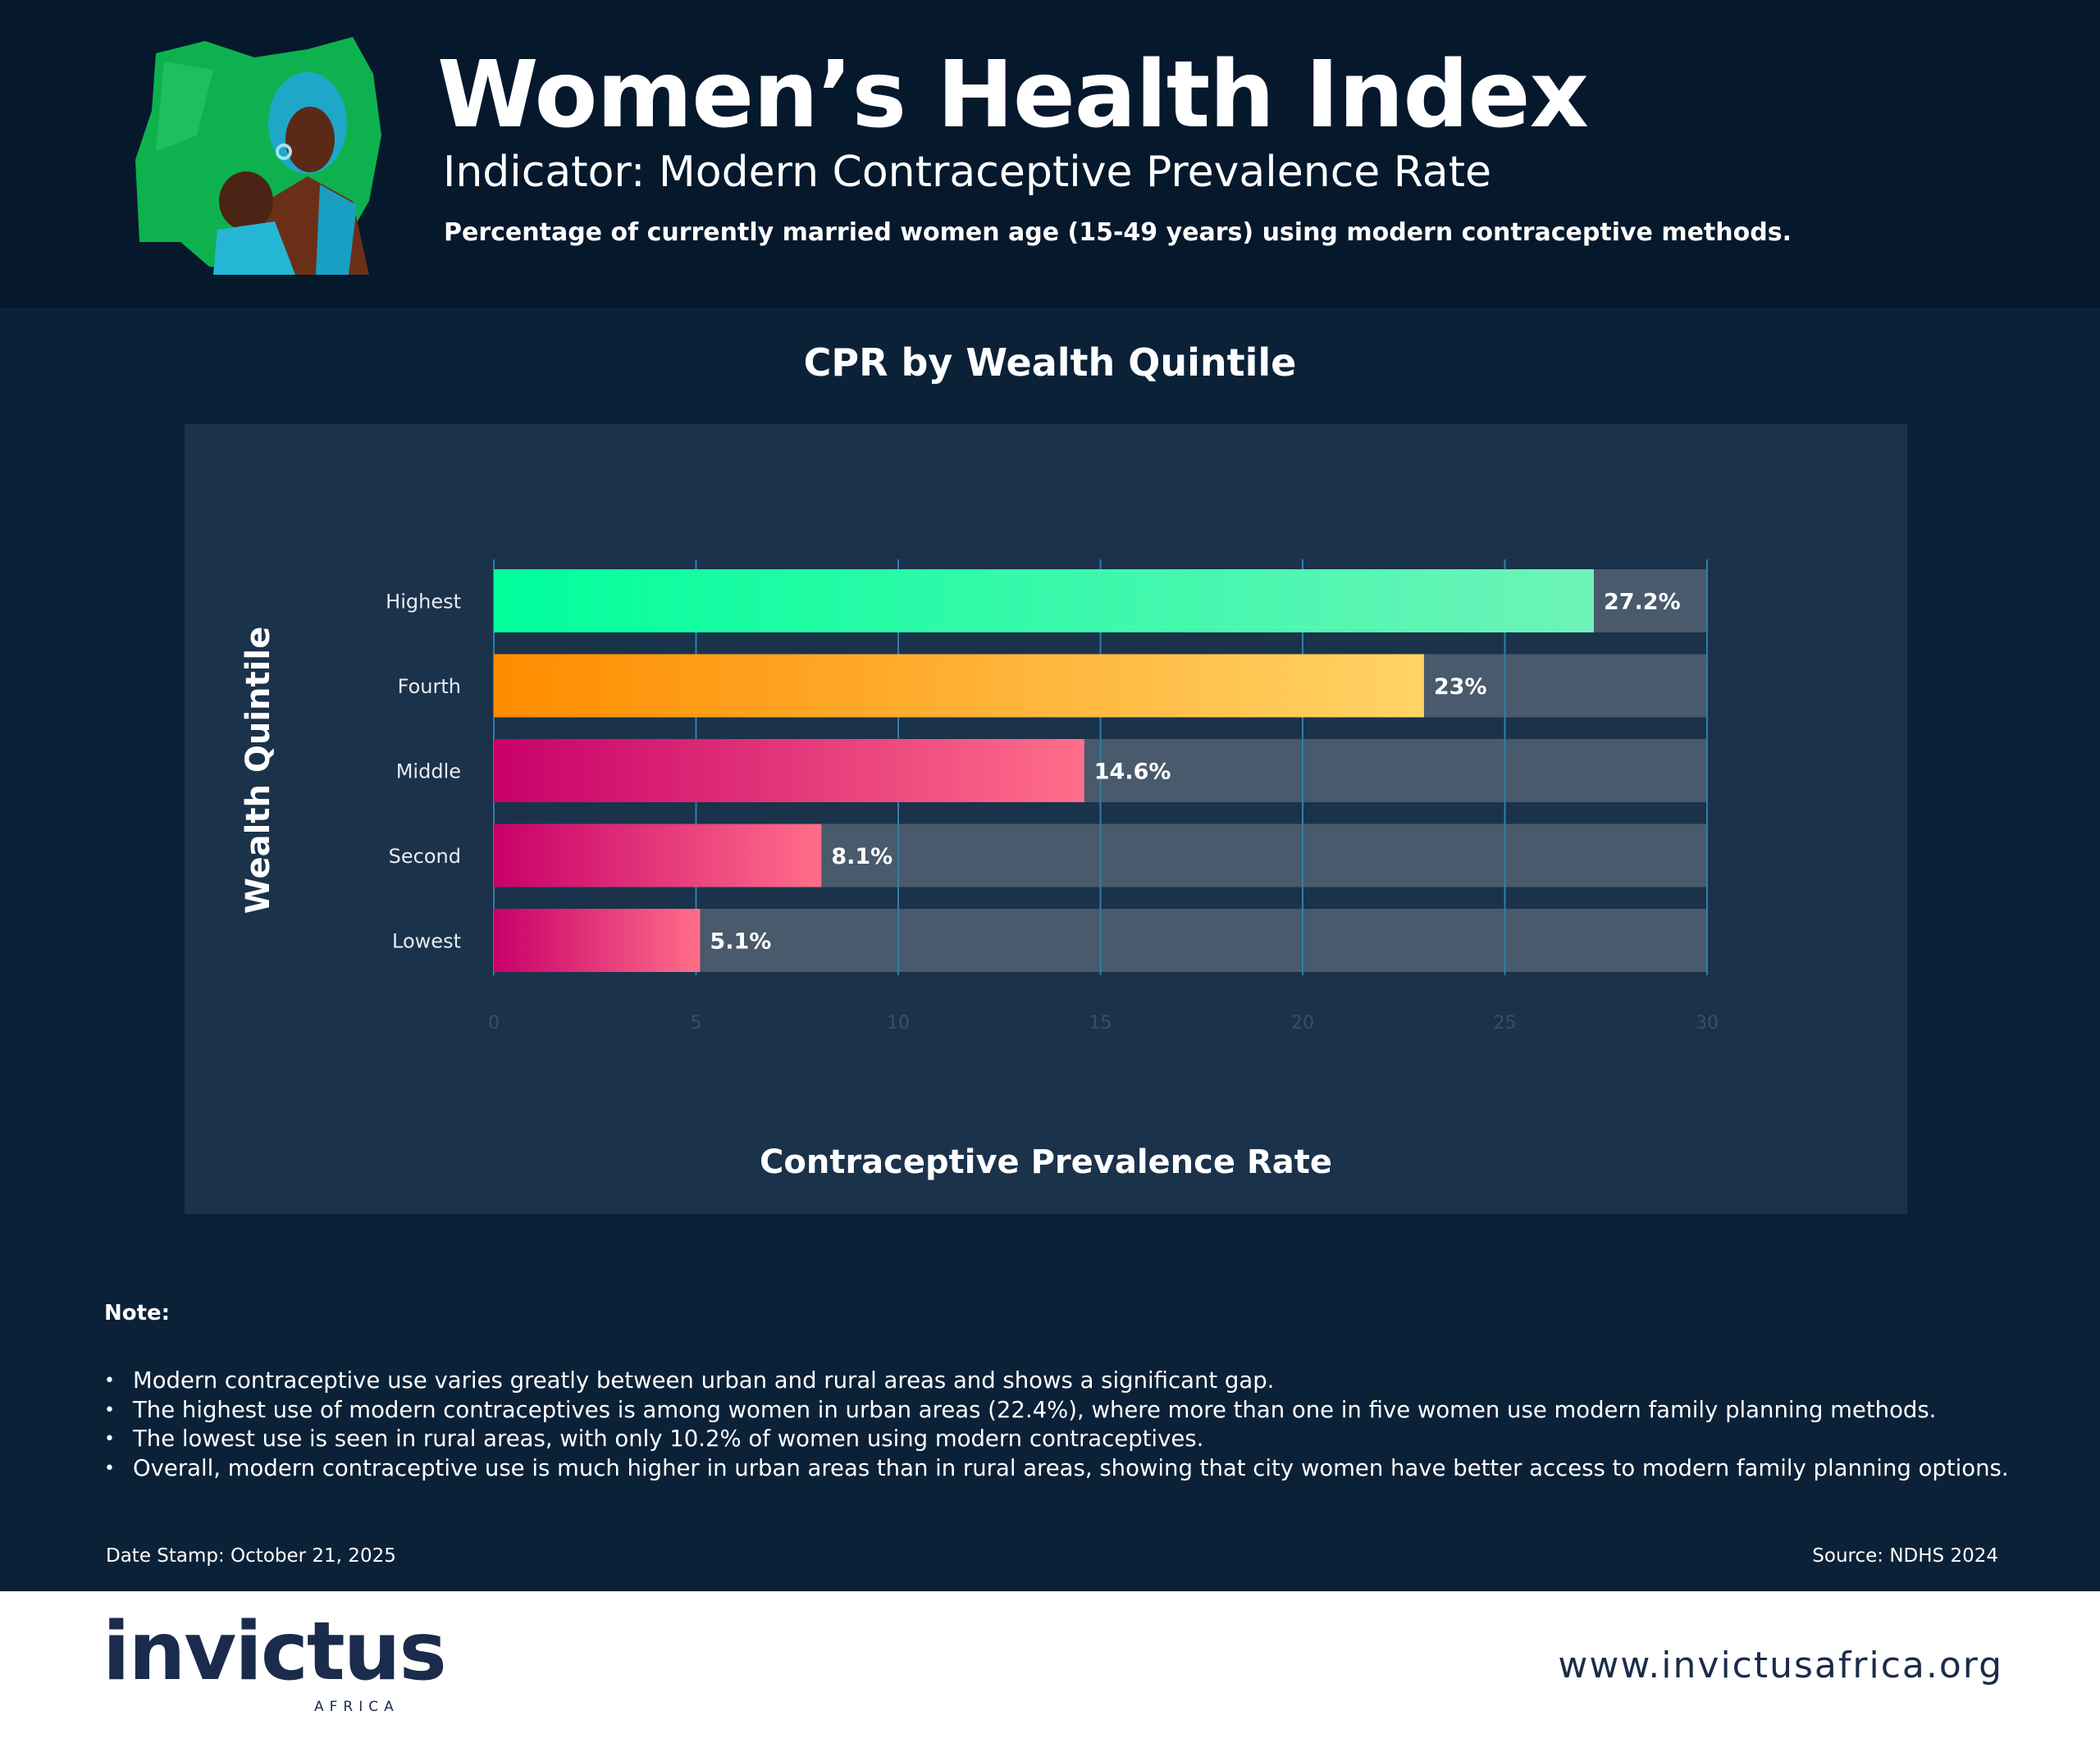  What do you see at coordinates (430, 686) in the screenshot?
I see `category-label: Fourth` at bounding box center [430, 686].